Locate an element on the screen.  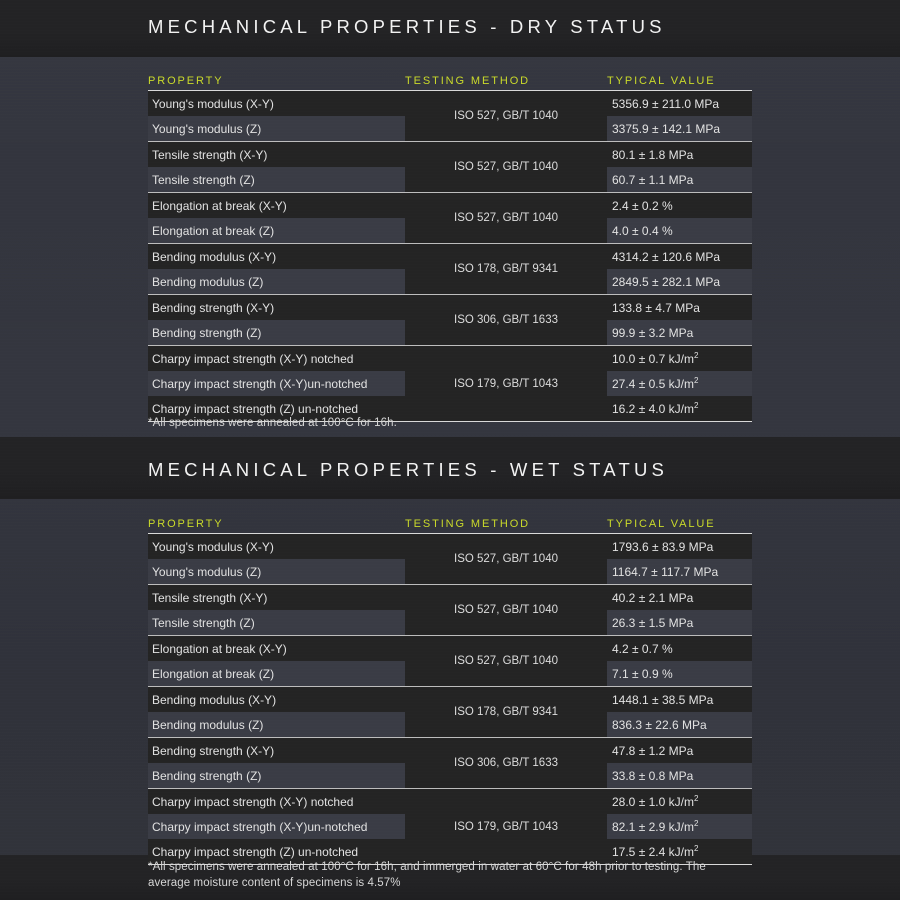
value-cell: 2849.5 ± 282.1 MPa is located at coordinates (679, 281).